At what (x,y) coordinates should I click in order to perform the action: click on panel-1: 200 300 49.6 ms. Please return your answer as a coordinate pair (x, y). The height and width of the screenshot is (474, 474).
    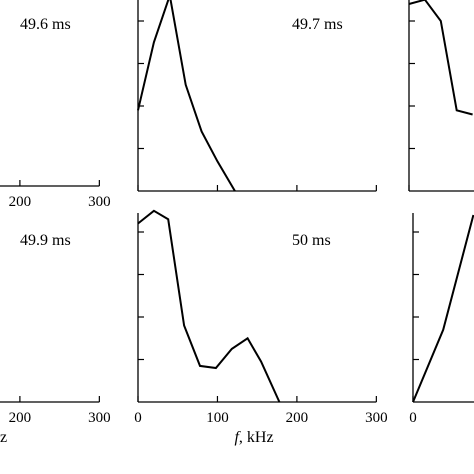
    Looking at the image, I should click on (55, 113).